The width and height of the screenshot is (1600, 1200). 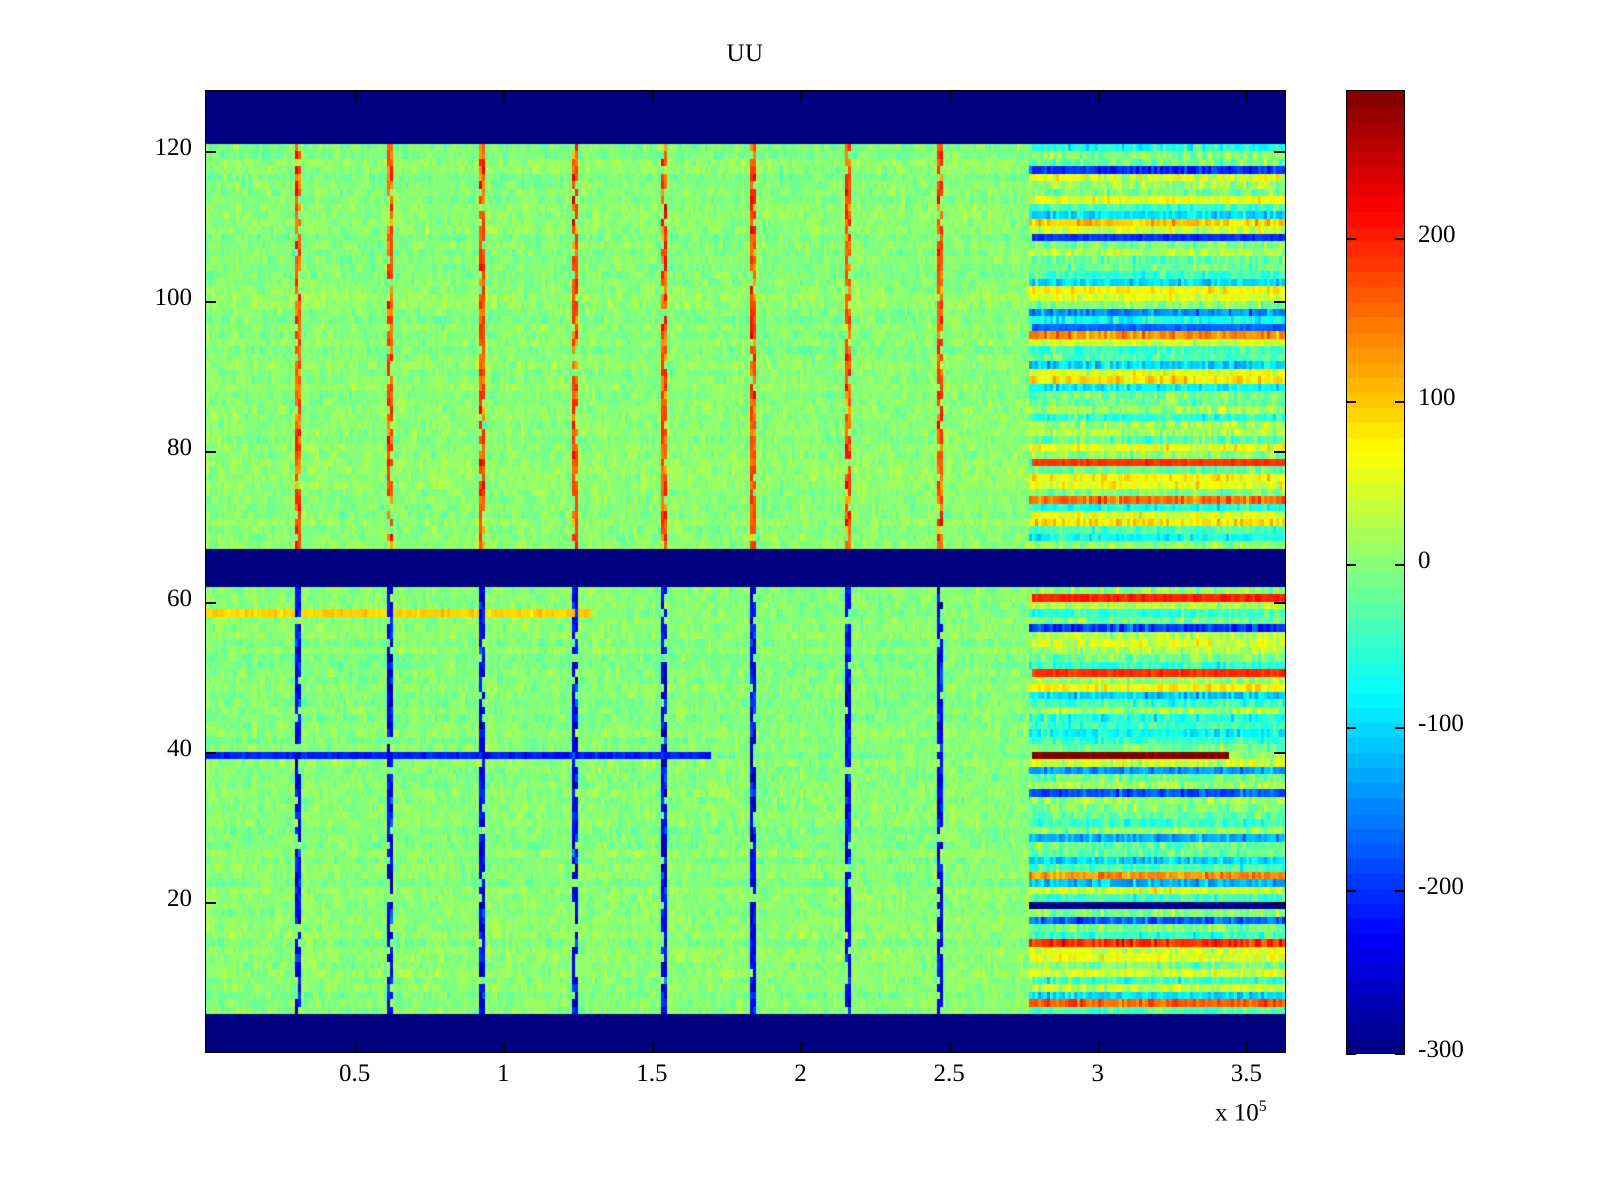 I want to click on colorbar-tick-label: -200, so click(x=1441, y=886).